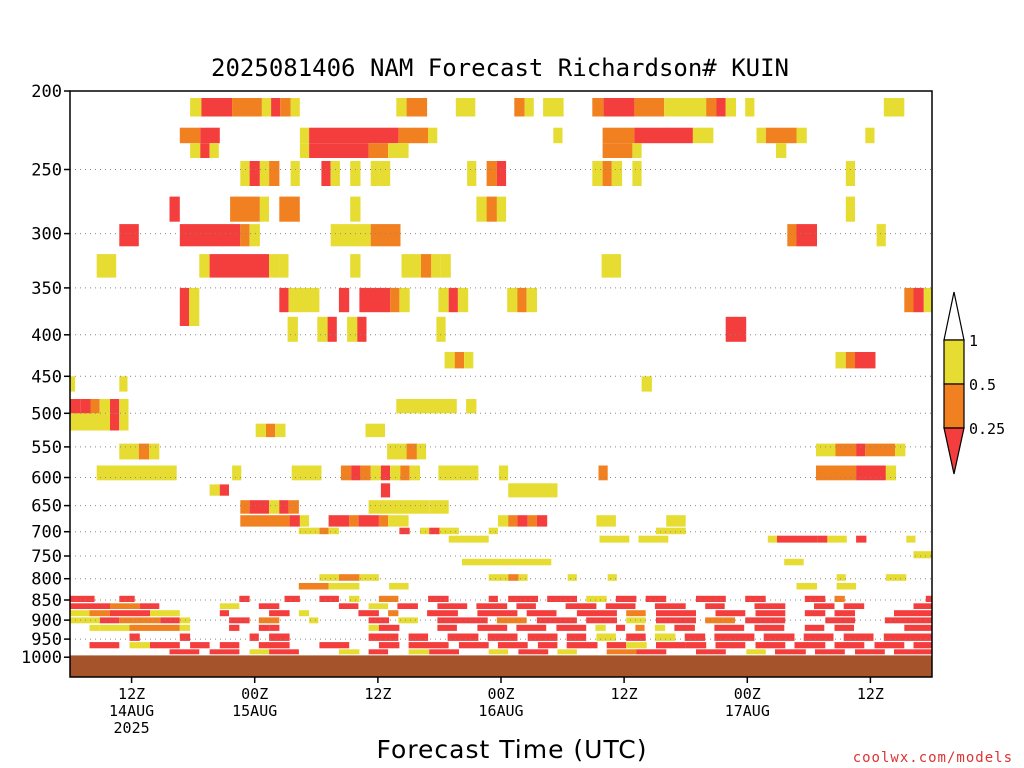 This screenshot has height=768, width=1024. I want to click on y-tick-label: 900, so click(46, 621).